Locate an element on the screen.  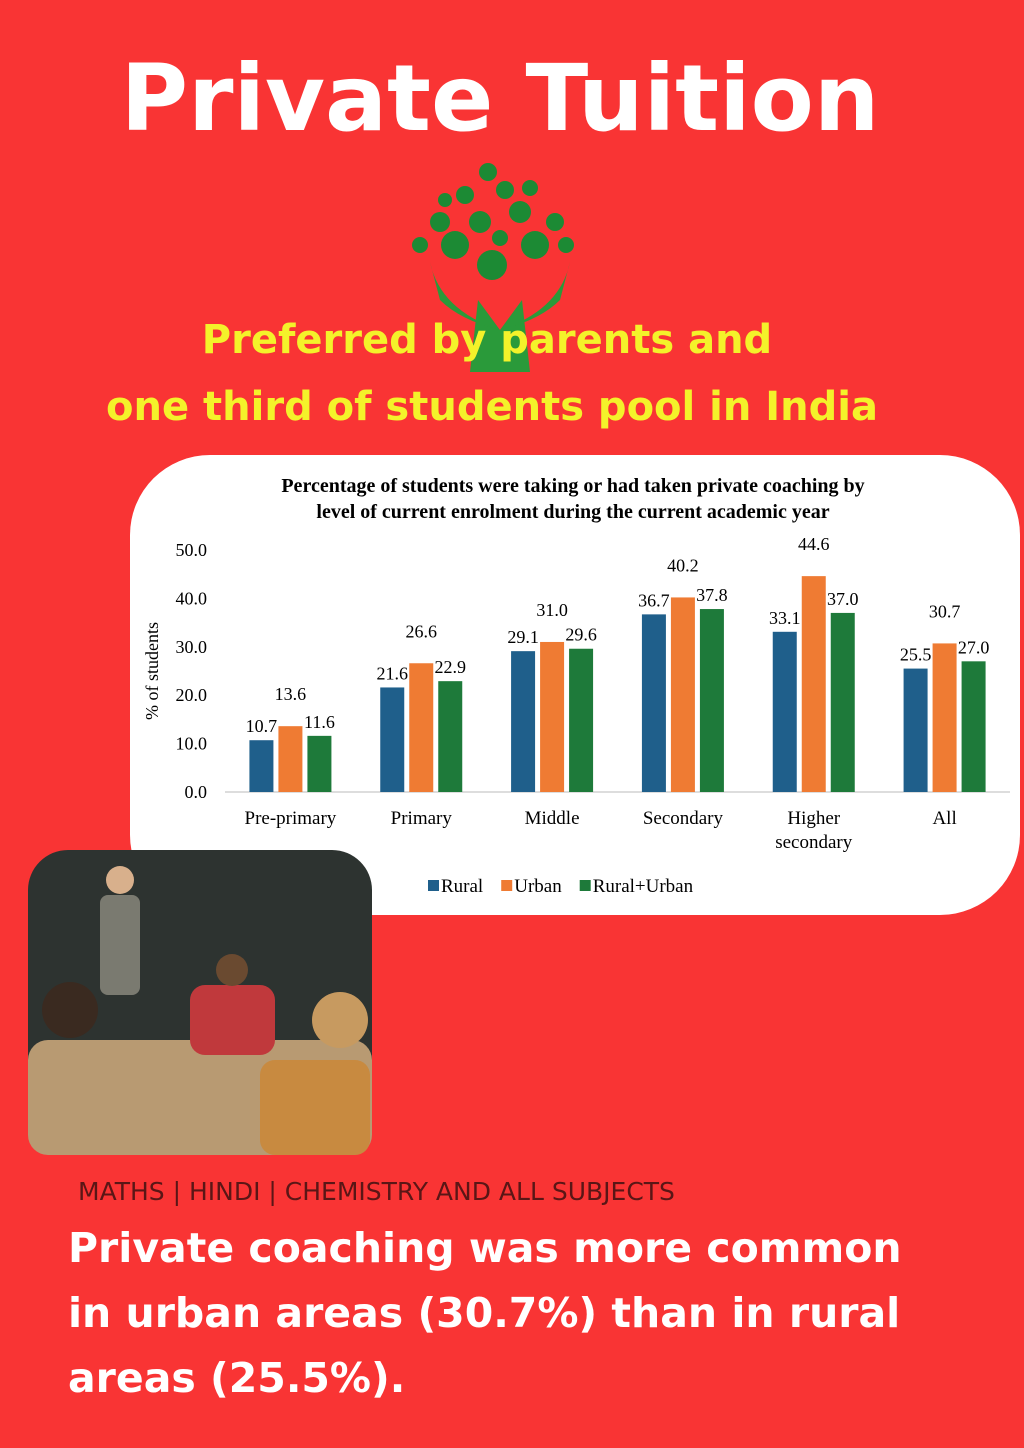
value-label: 26.6 is located at coordinates (422, 631).